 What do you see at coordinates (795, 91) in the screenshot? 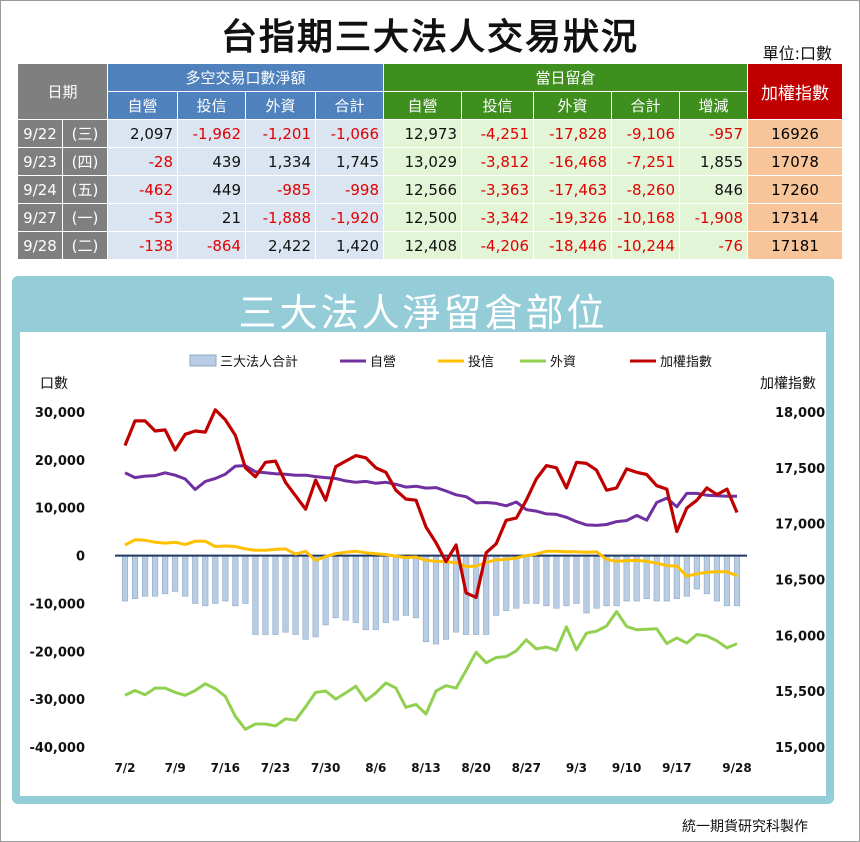
I see `index-header: 加權指數` at bounding box center [795, 91].